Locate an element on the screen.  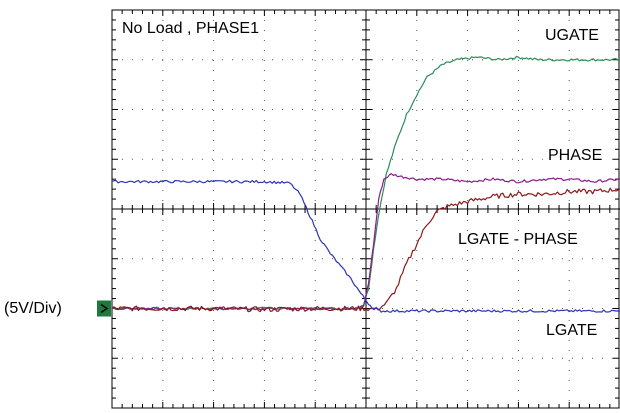
ground-marker is located at coordinates (104, 308).